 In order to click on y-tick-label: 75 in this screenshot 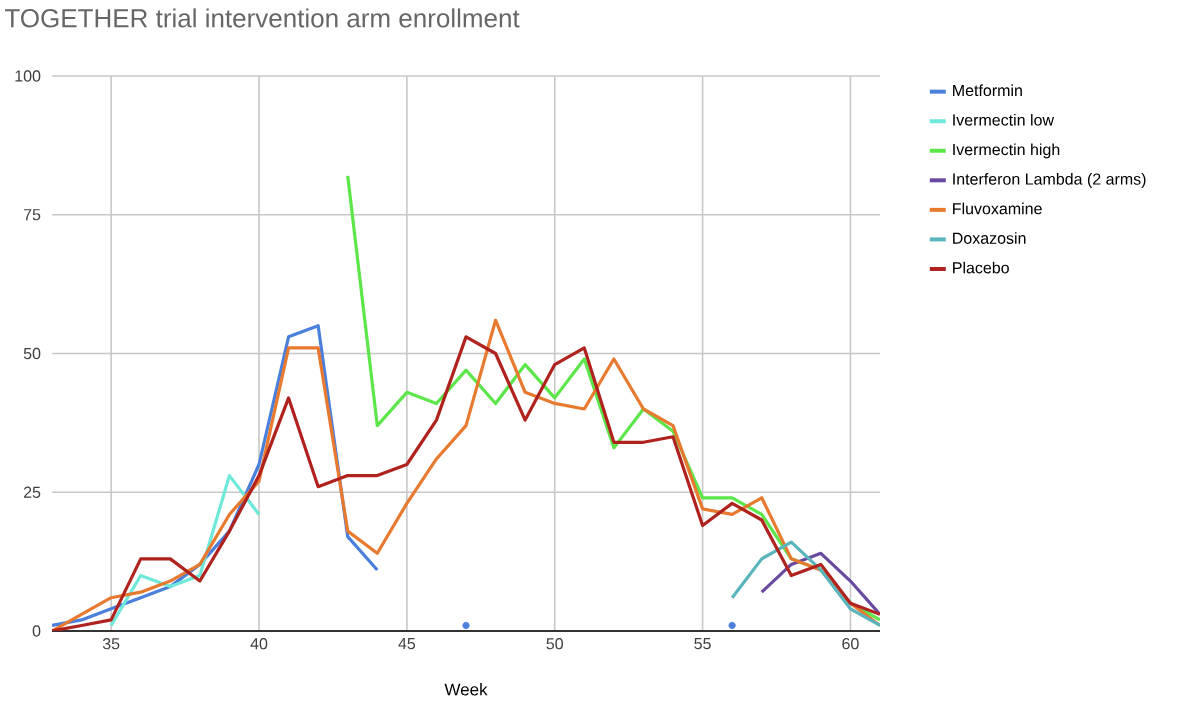, I will do `click(32, 215)`.